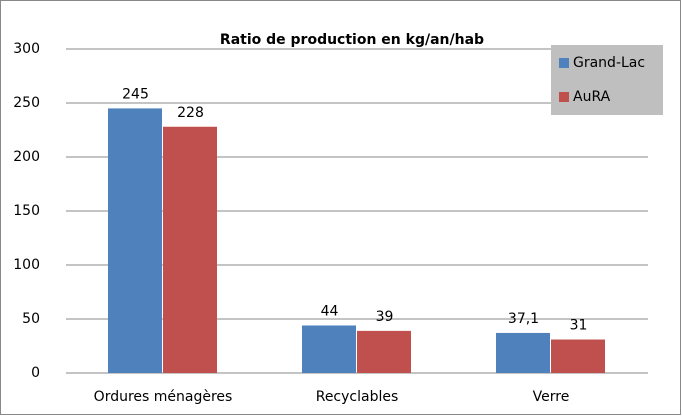  What do you see at coordinates (551, 397) in the screenshot?
I see `x-tick-label: Verre` at bounding box center [551, 397].